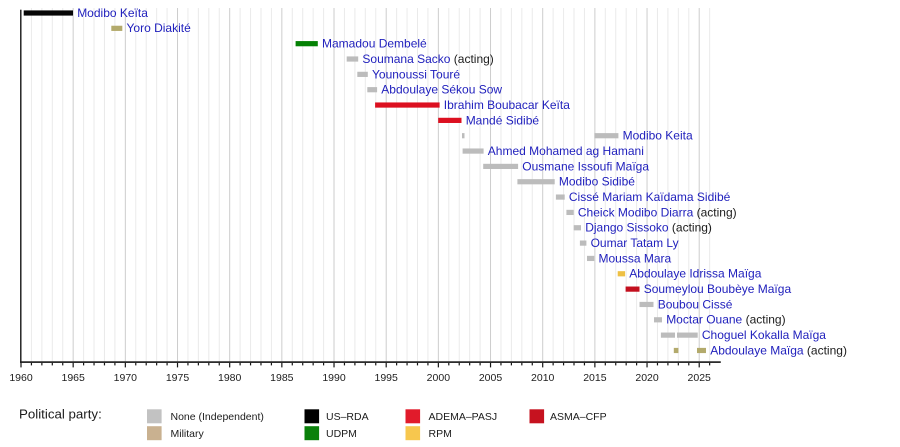 The height and width of the screenshot is (447, 900). Describe the element at coordinates (635, 258) in the screenshot. I see `svg-text: Moussa Mara` at that location.